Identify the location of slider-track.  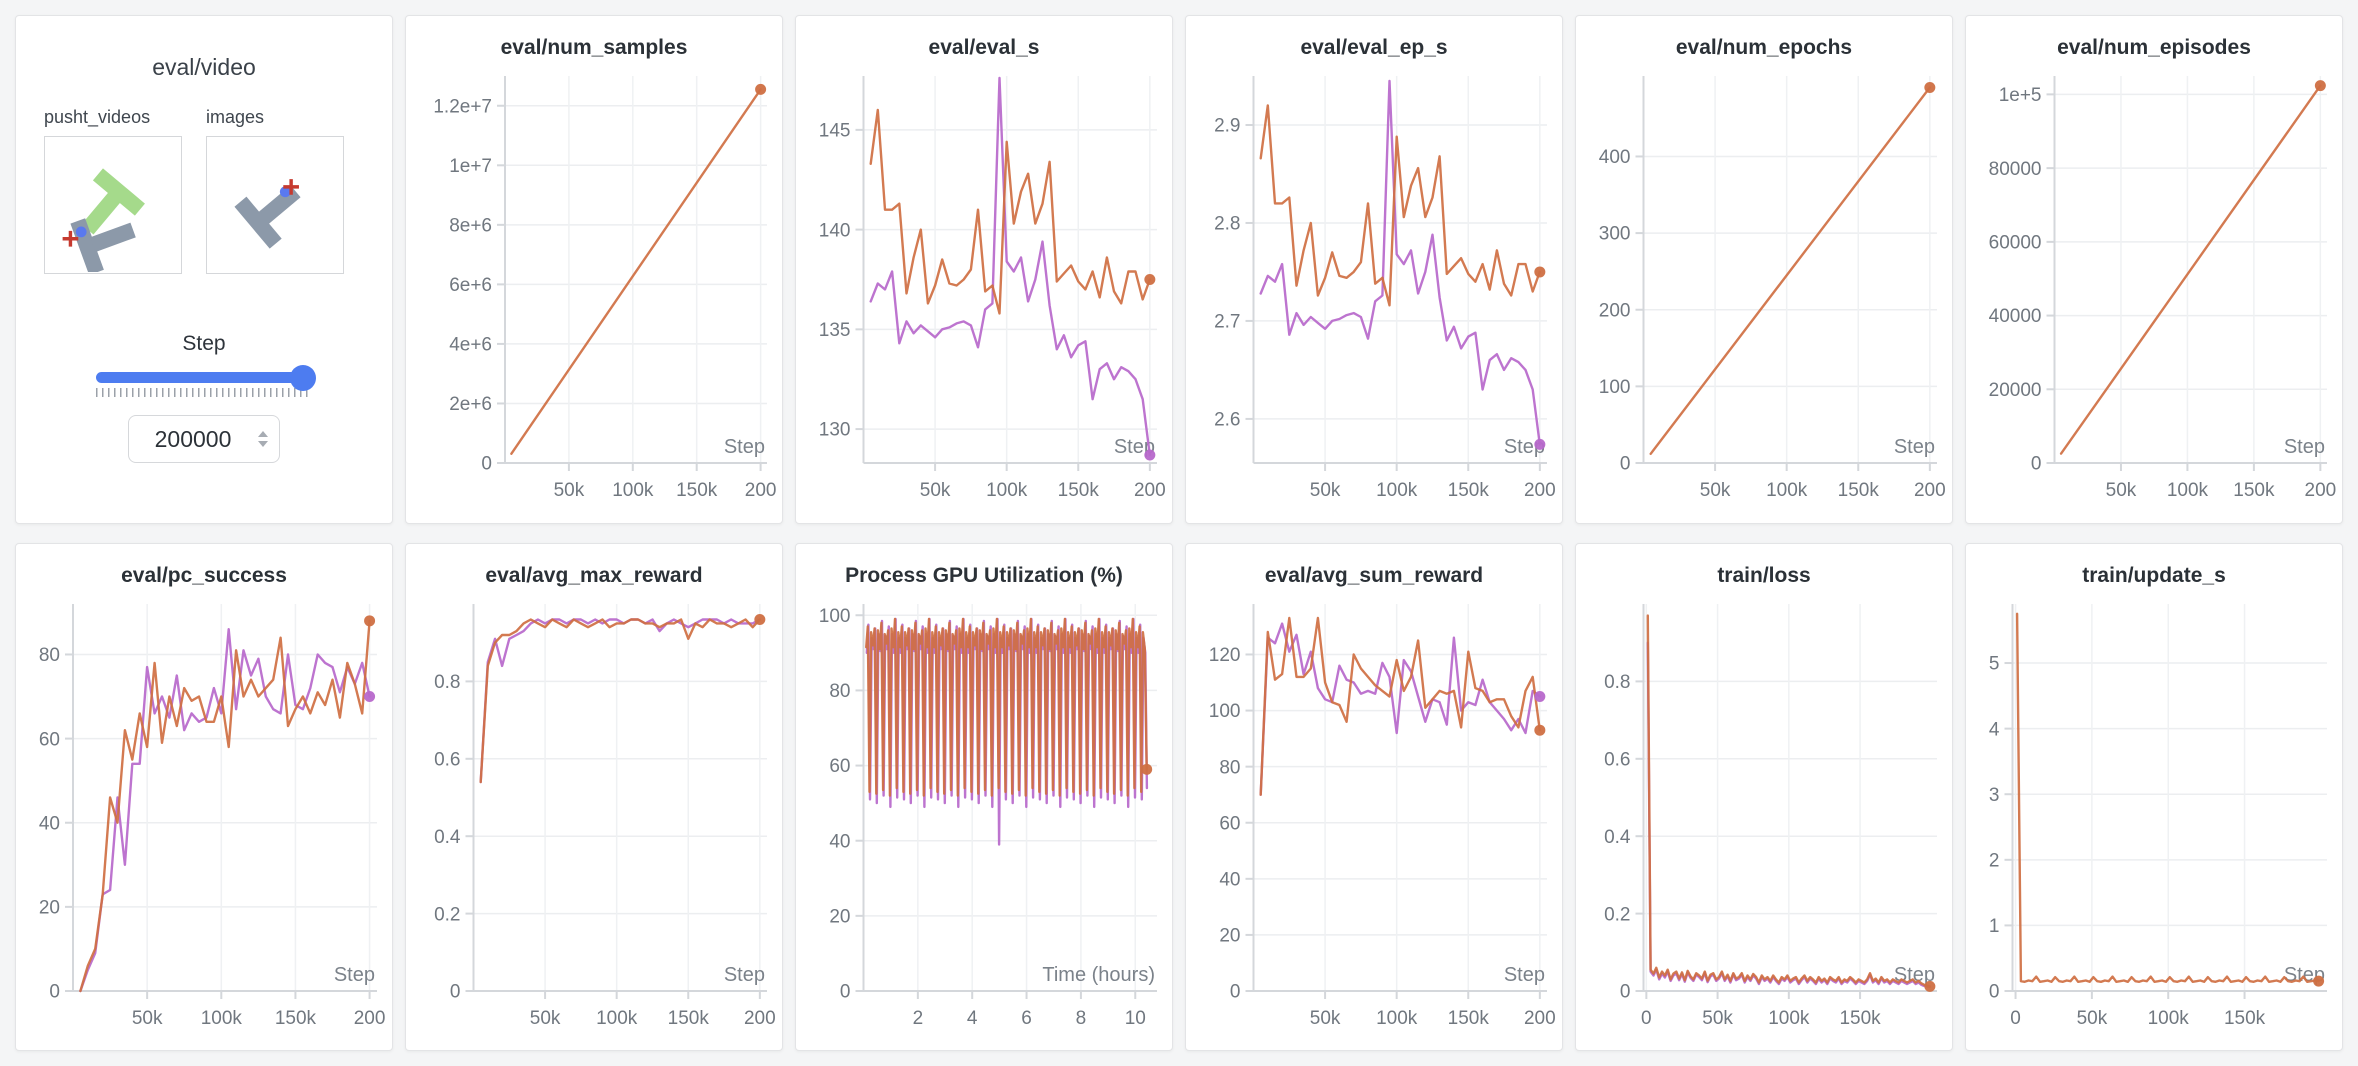
(206, 377).